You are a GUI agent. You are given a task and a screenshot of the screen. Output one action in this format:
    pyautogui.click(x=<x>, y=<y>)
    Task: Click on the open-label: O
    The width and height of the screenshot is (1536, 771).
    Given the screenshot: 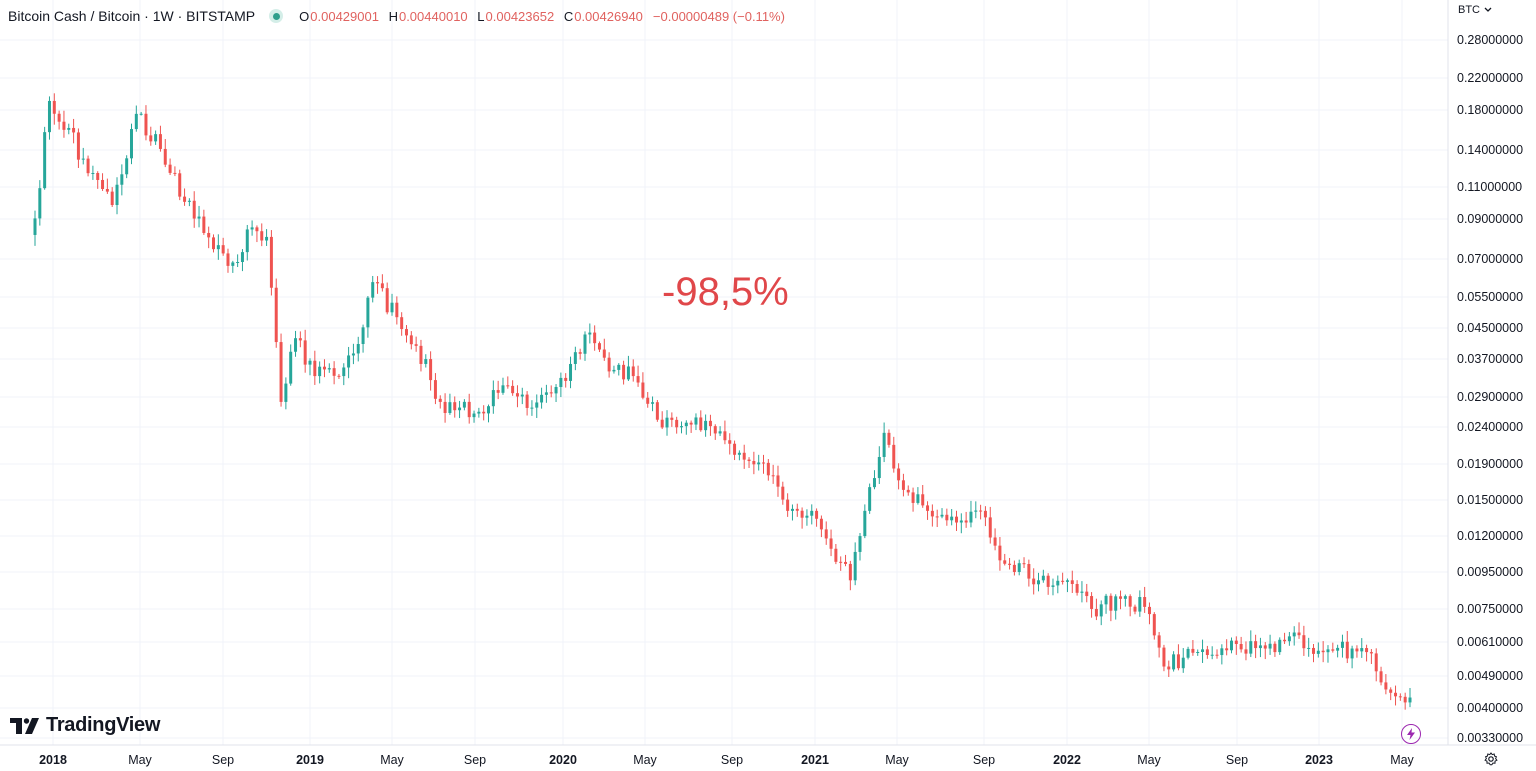 What is the action you would take?
    pyautogui.click(x=304, y=16)
    